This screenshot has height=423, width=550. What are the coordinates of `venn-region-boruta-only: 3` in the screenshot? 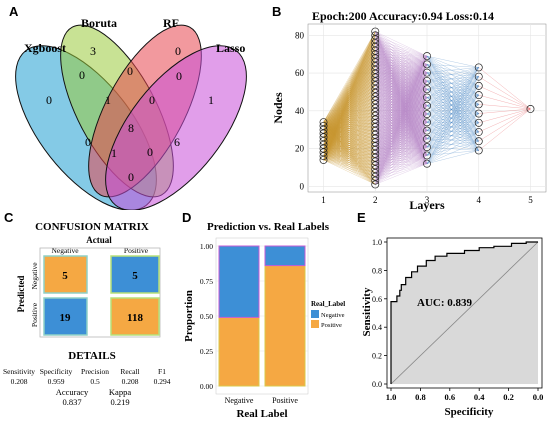 It's located at (93, 51).